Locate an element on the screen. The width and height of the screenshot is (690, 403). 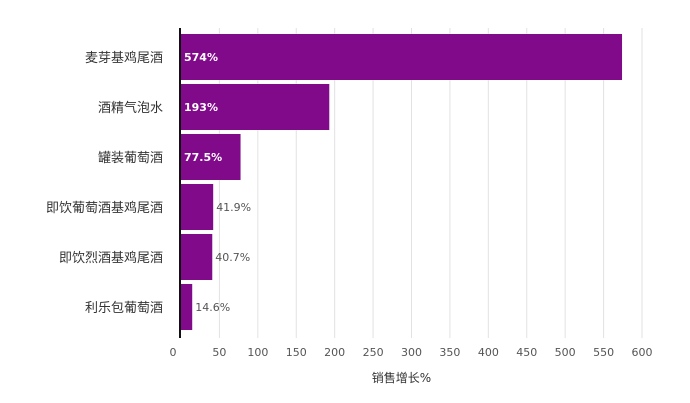
x-tick-label-450: 450 is located at coordinates (526, 352).